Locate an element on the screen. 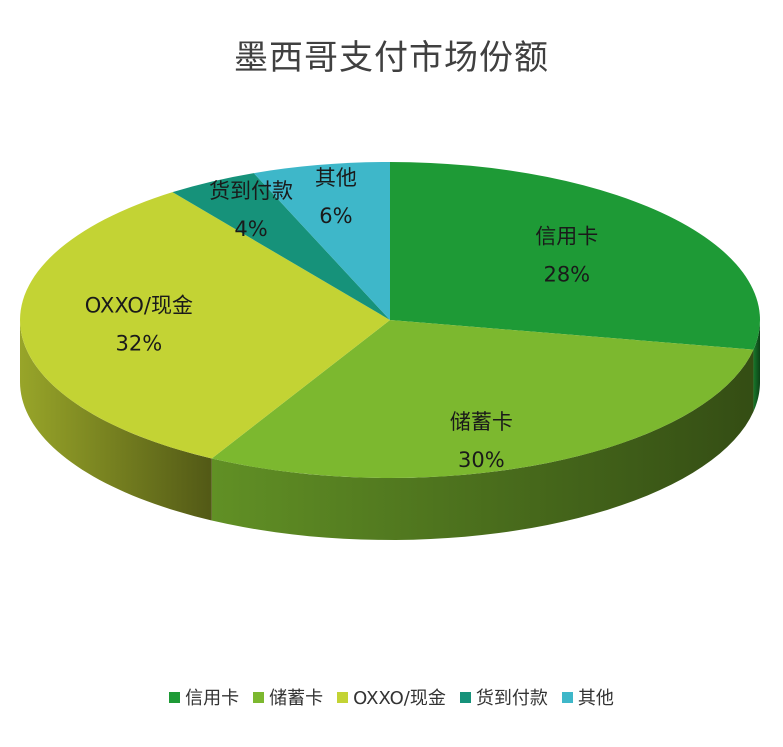  slice-label-value: 6% is located at coordinates (335, 216).